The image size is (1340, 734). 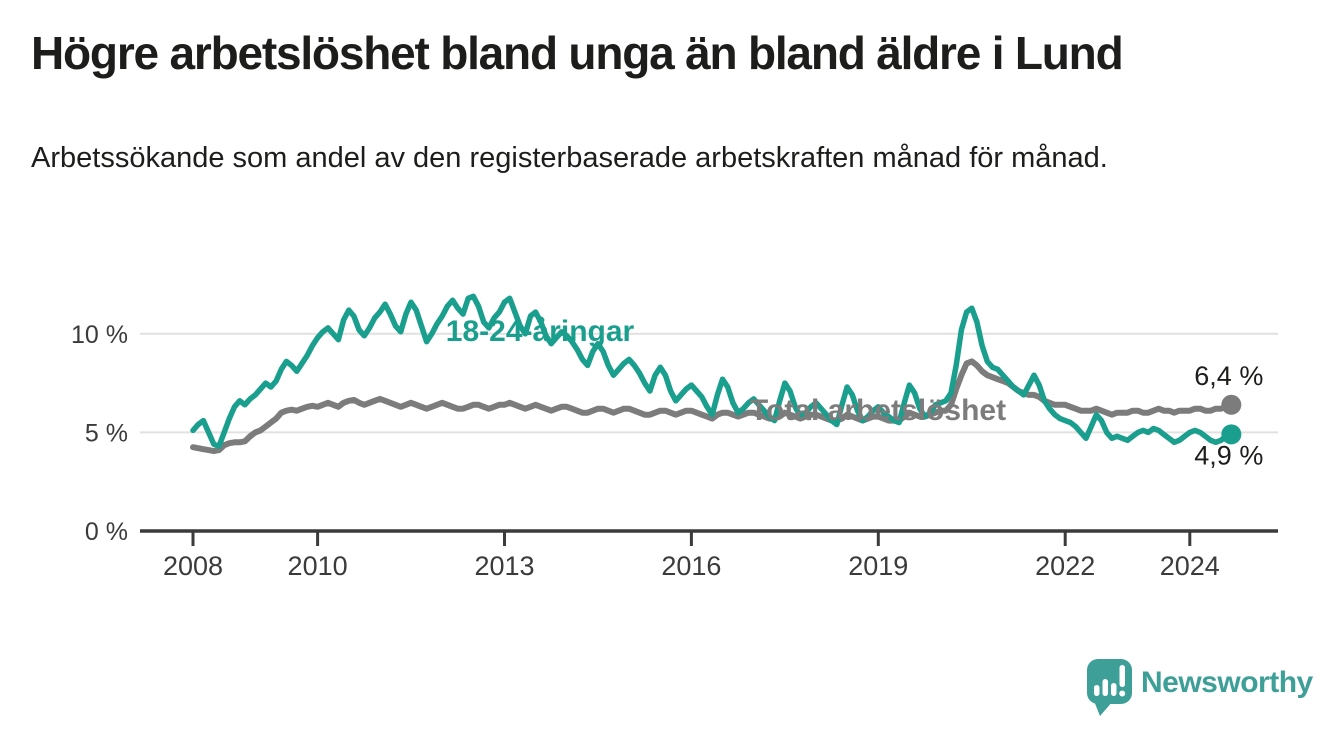 What do you see at coordinates (106, 532) in the screenshot?
I see `y-tick-label: 0 %` at bounding box center [106, 532].